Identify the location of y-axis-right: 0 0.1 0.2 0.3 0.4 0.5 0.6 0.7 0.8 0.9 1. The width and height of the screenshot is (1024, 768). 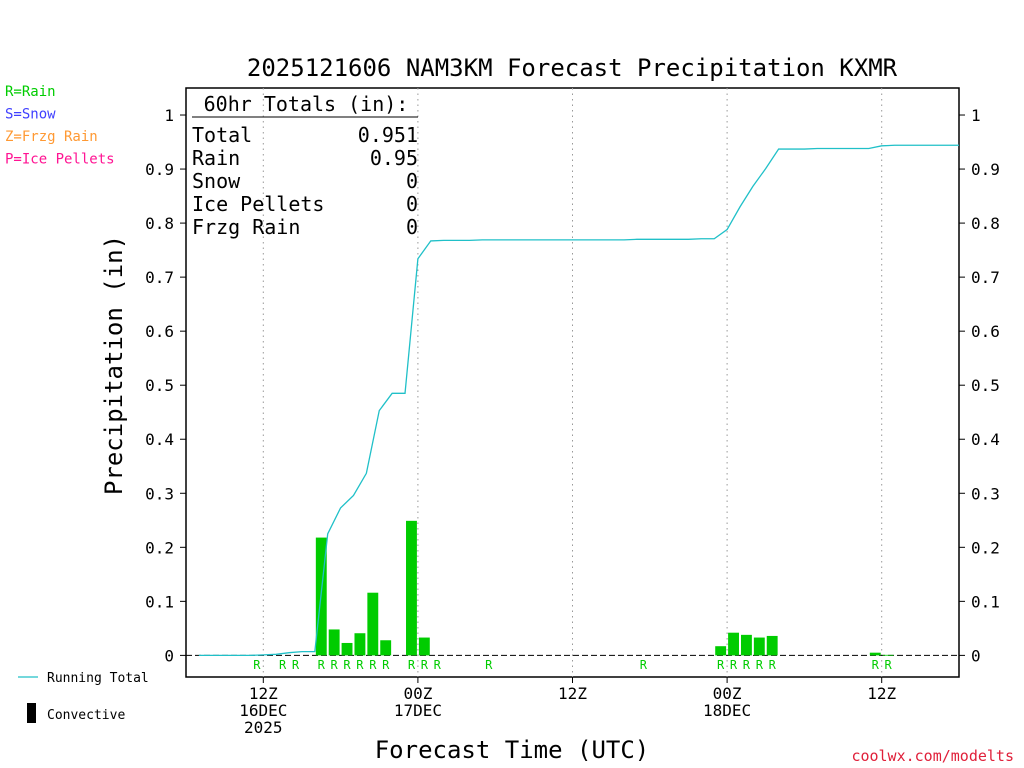
(979, 385).